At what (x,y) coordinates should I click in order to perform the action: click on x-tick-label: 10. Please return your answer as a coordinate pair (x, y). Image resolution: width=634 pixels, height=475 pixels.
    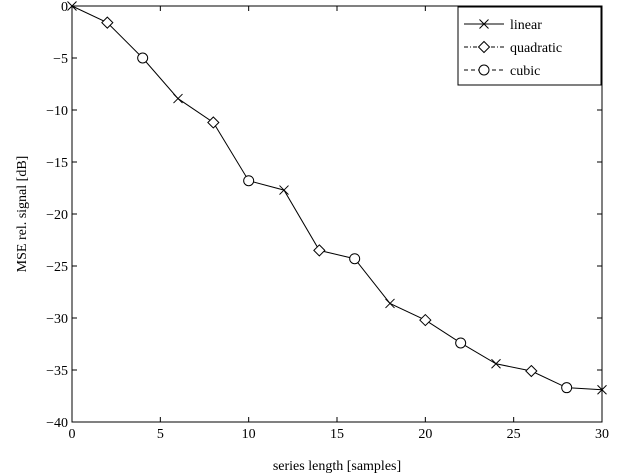
    Looking at the image, I should click on (249, 434).